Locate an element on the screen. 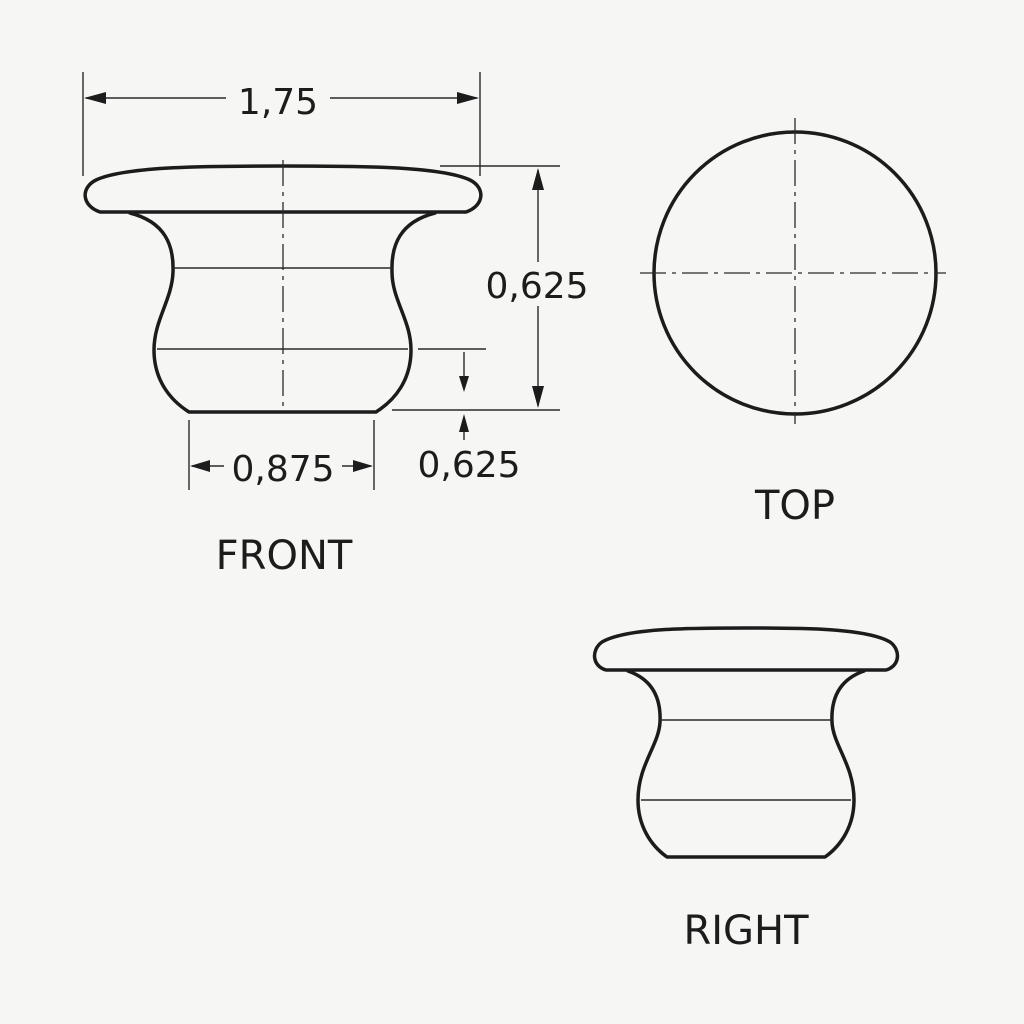 Image resolution: width=1024 pixels, height=1024 pixels. right-view: RIGHT is located at coordinates (746, 790).